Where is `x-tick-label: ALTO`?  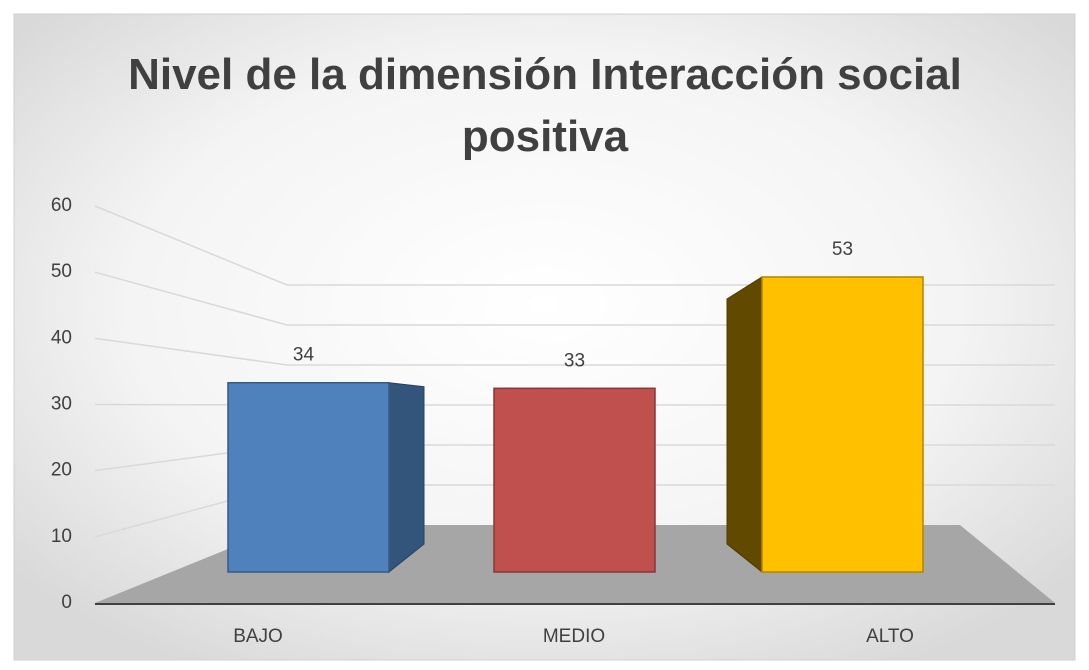 x-tick-label: ALTO is located at coordinates (890, 636).